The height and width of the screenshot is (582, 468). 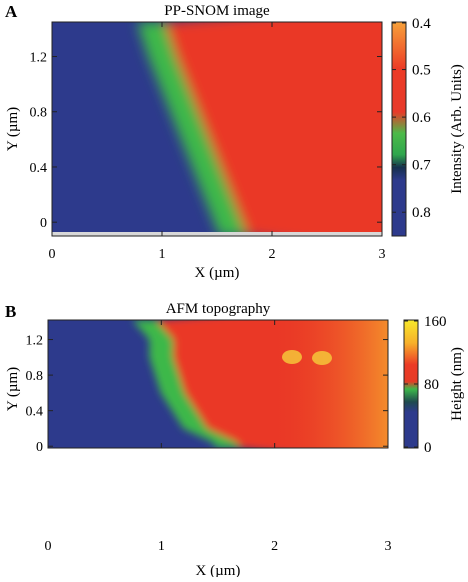 I want to click on colorbar-tick-label: 0.5, so click(x=421, y=71).